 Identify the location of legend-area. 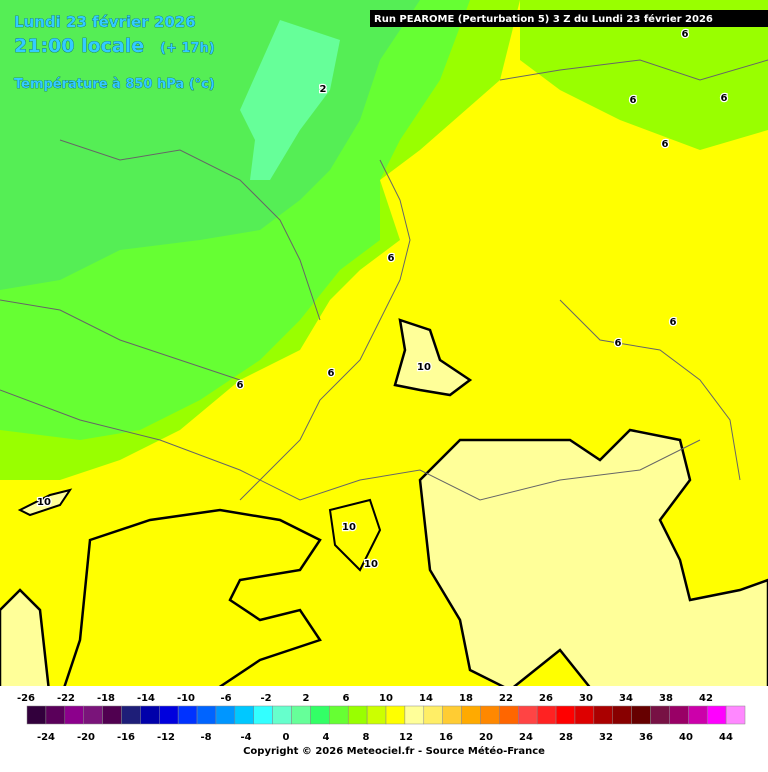
(384, 727).